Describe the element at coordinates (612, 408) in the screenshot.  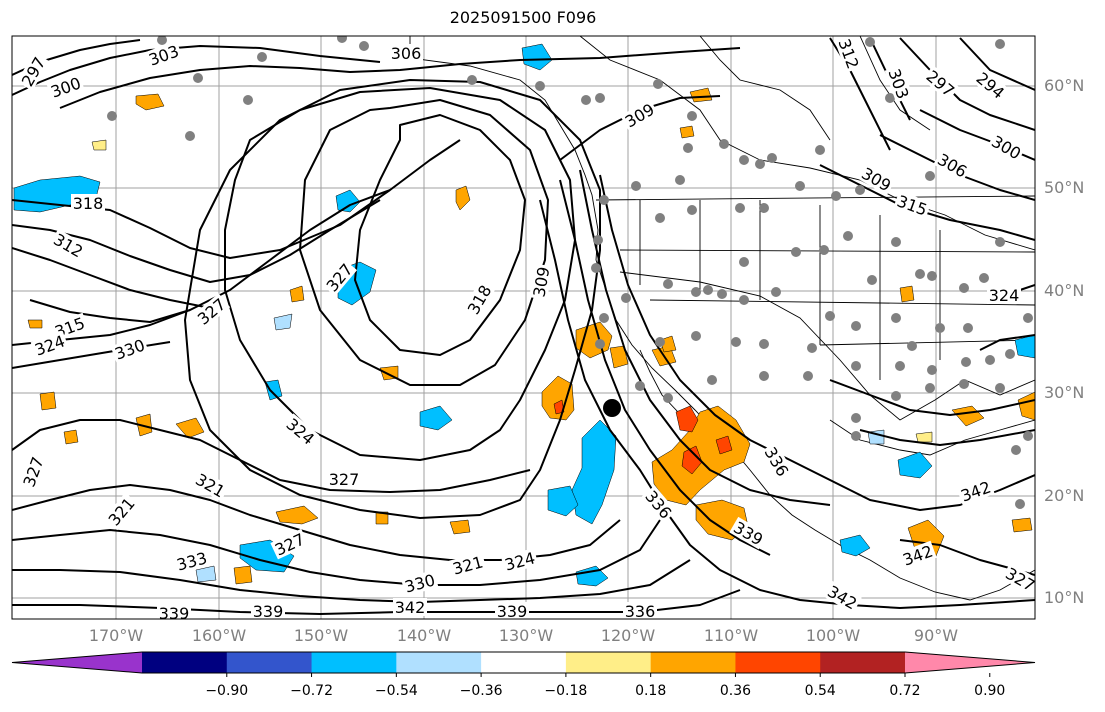
I see `storm-center-marker` at that location.